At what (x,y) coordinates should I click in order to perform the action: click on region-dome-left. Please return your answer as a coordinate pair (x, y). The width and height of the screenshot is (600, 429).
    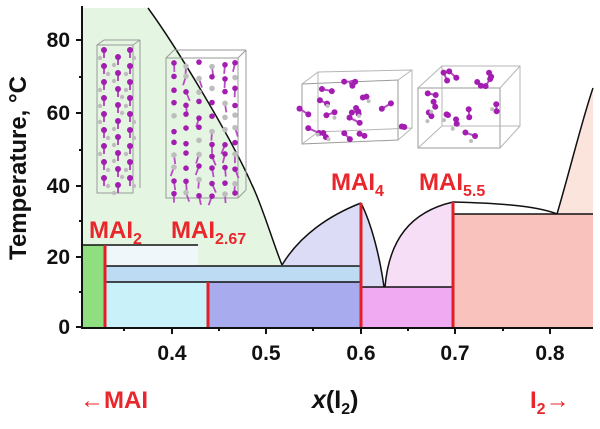
    Looking at the image, I should click on (321, 234).